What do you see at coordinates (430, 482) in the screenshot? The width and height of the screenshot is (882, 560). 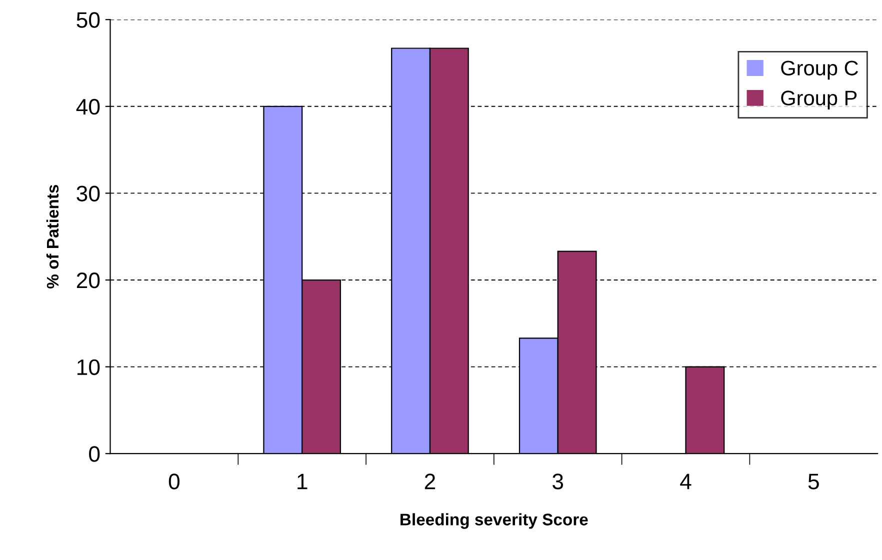 I see `x-tick-label: 2` at bounding box center [430, 482].